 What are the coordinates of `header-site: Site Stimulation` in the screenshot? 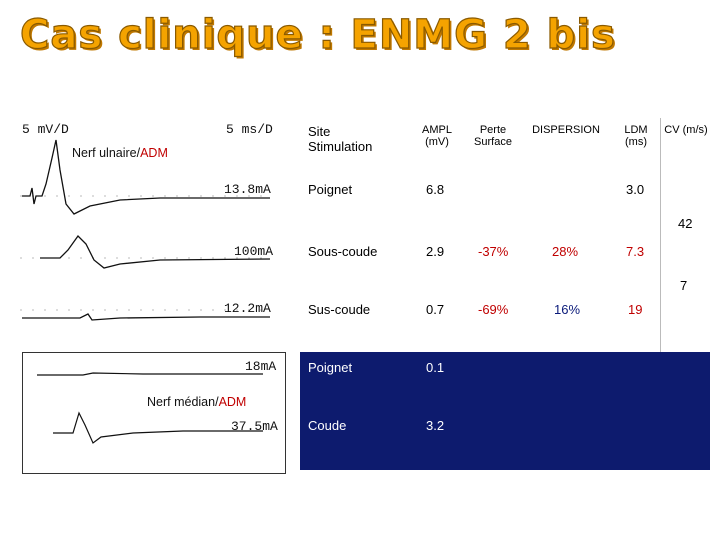 It's located at (340, 139).